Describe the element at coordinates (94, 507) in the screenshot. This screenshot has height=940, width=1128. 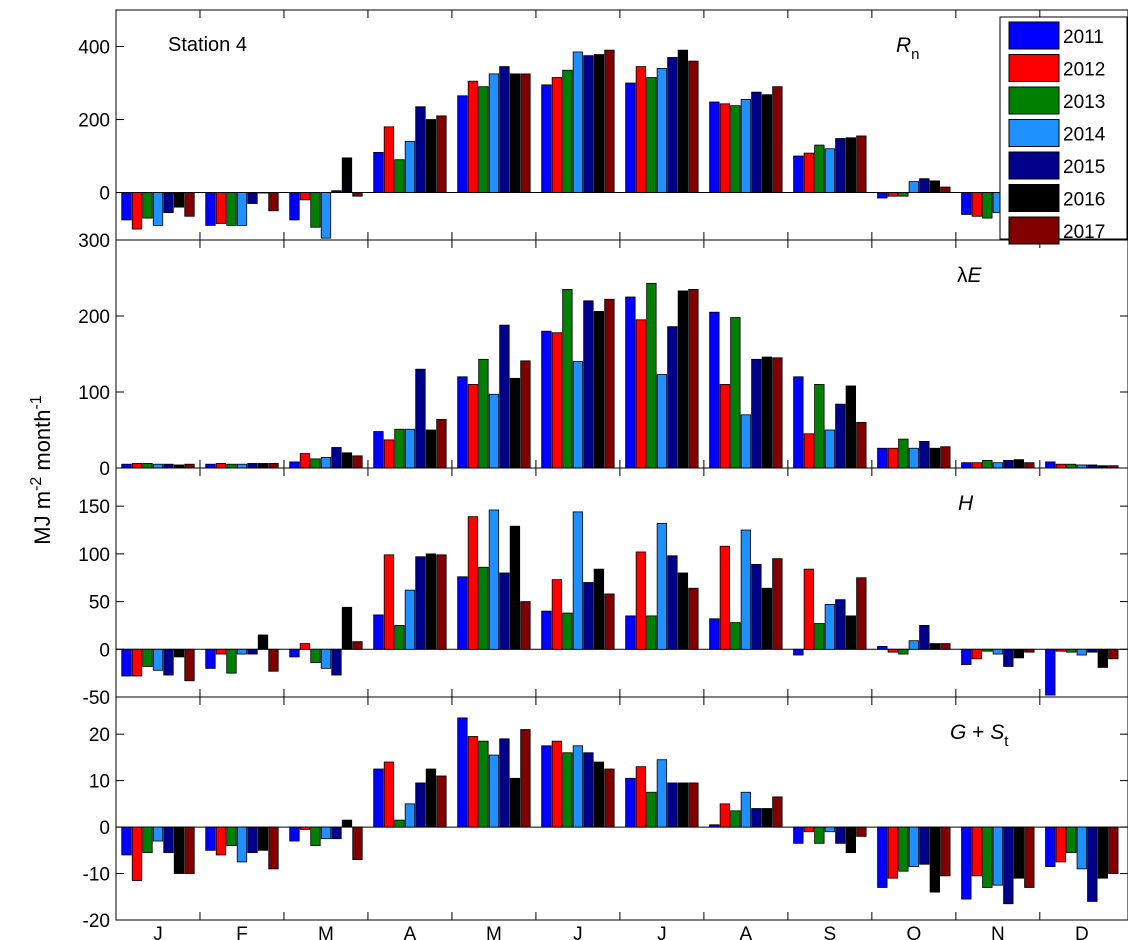
I see `y-tick-label: 150` at that location.